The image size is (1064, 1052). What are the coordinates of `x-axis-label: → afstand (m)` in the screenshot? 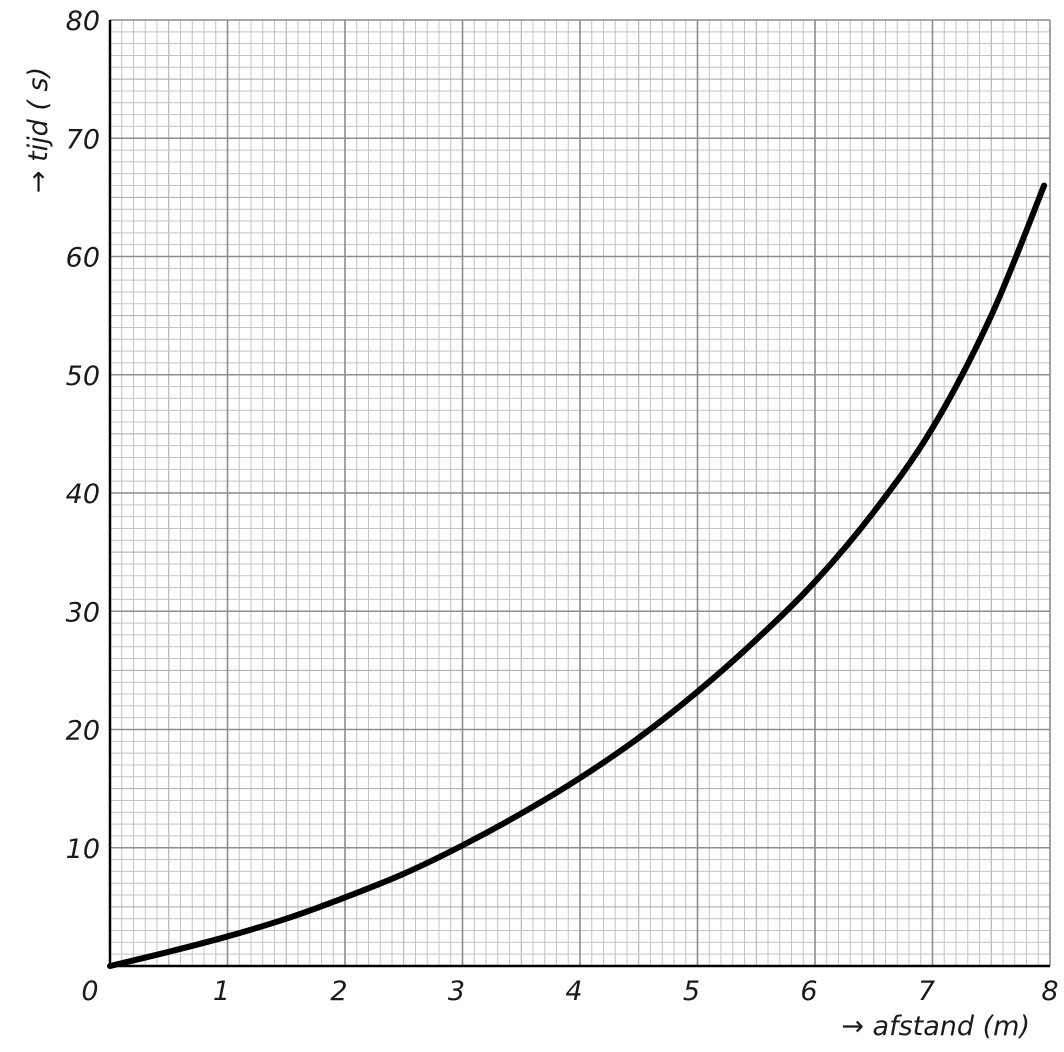 It's located at (935, 1026).